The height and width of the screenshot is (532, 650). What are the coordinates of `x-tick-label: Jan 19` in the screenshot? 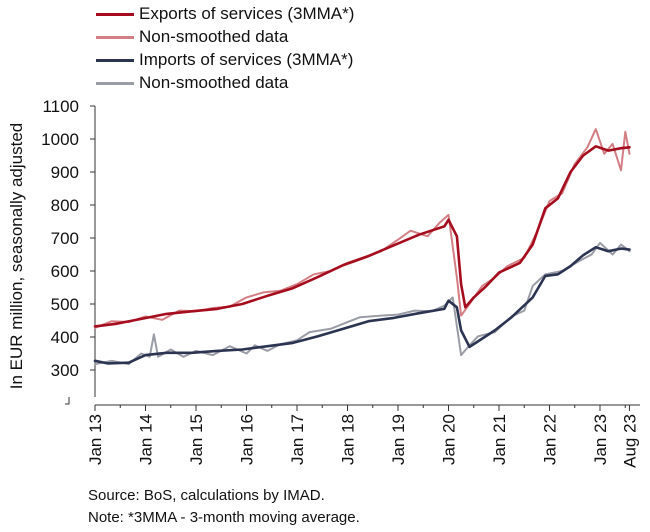 It's located at (398, 439).